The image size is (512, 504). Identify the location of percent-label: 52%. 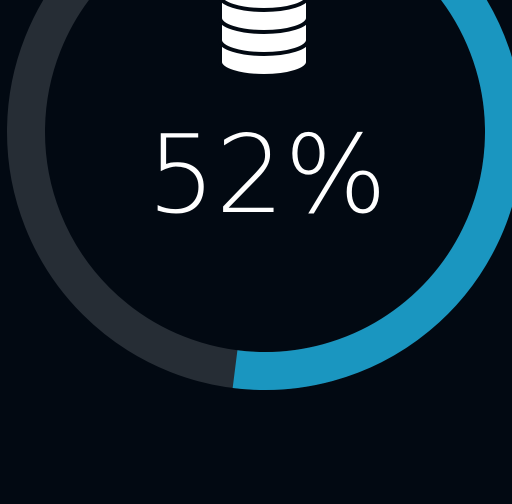
(267, 175).